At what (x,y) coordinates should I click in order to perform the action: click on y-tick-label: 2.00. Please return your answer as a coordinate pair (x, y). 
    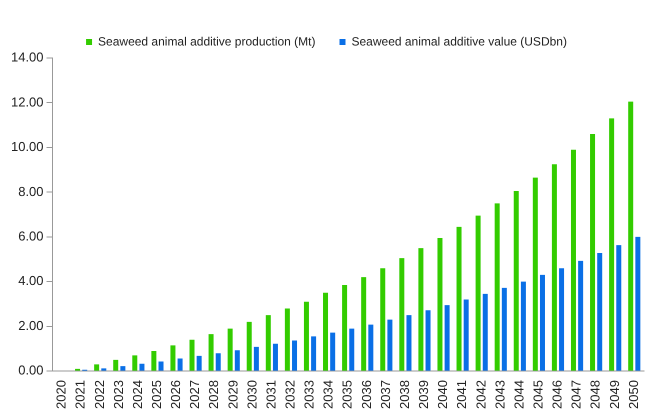
    Looking at the image, I should click on (31, 325).